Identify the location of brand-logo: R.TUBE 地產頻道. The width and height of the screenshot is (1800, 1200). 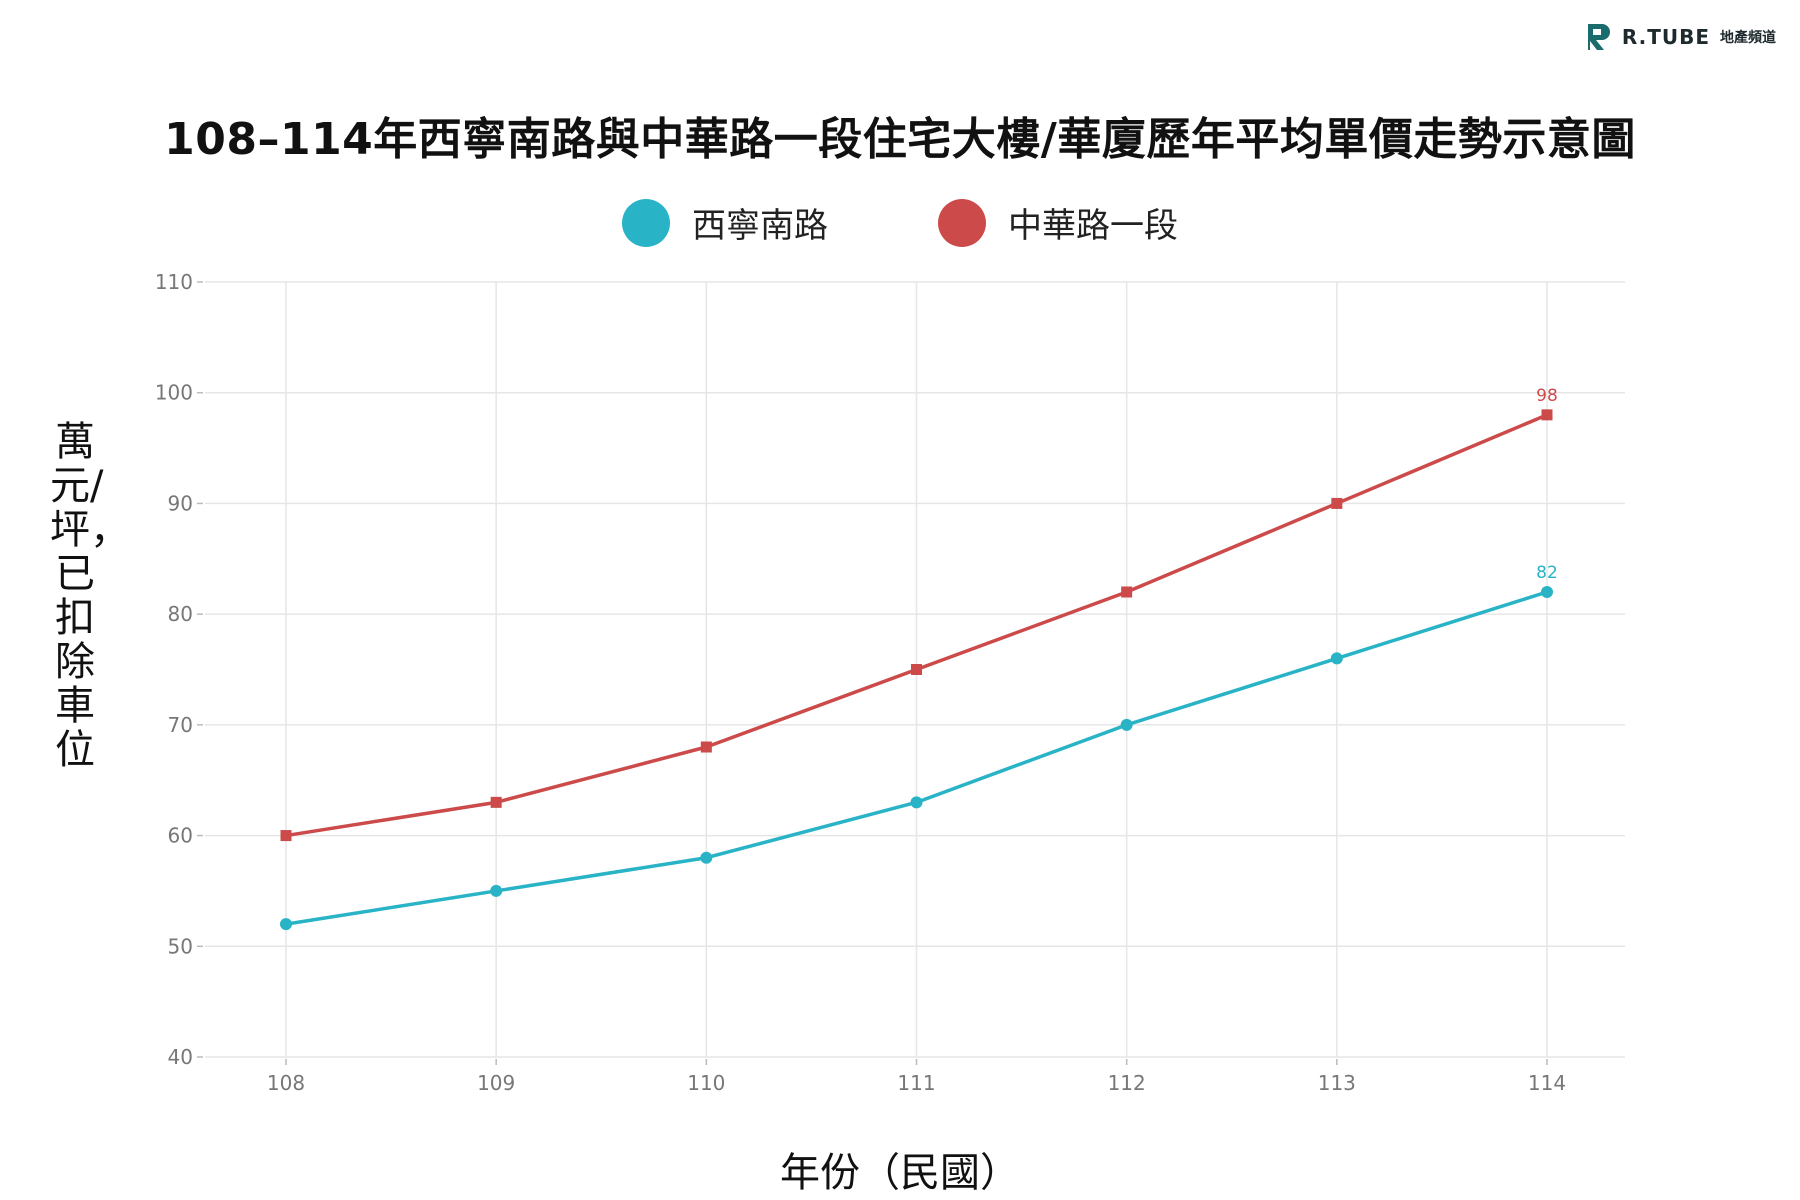
(1681, 37).